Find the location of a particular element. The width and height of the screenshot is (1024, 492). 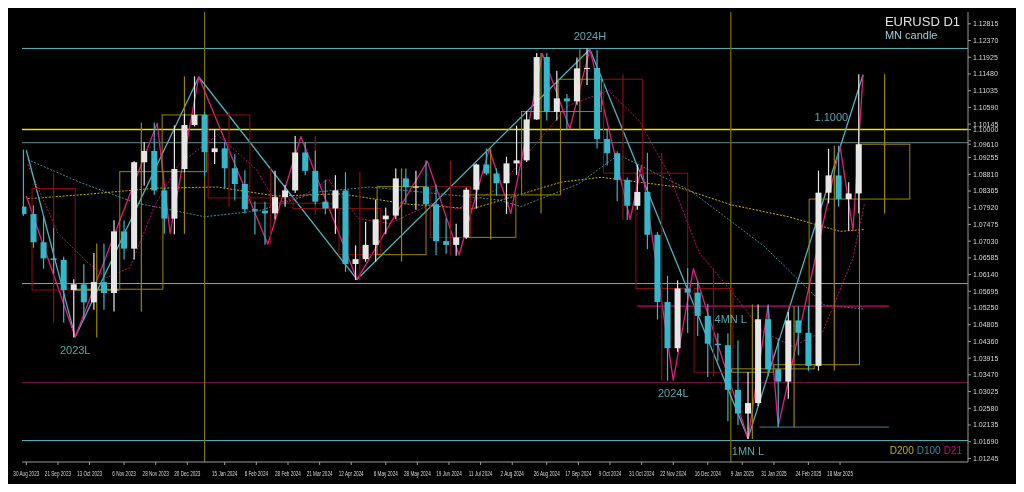

text: D100 is located at coordinates (928, 450).